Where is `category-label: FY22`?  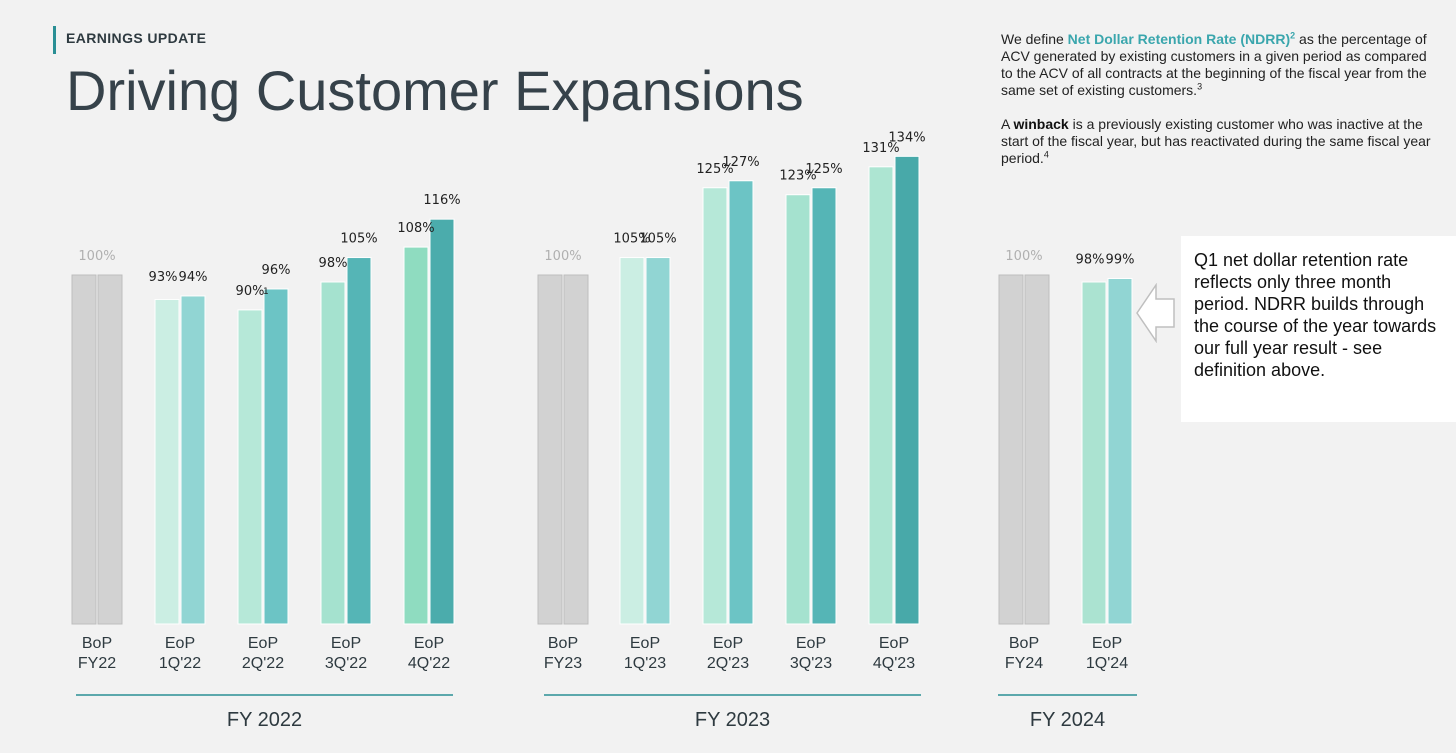
category-label: FY22 is located at coordinates (97, 663).